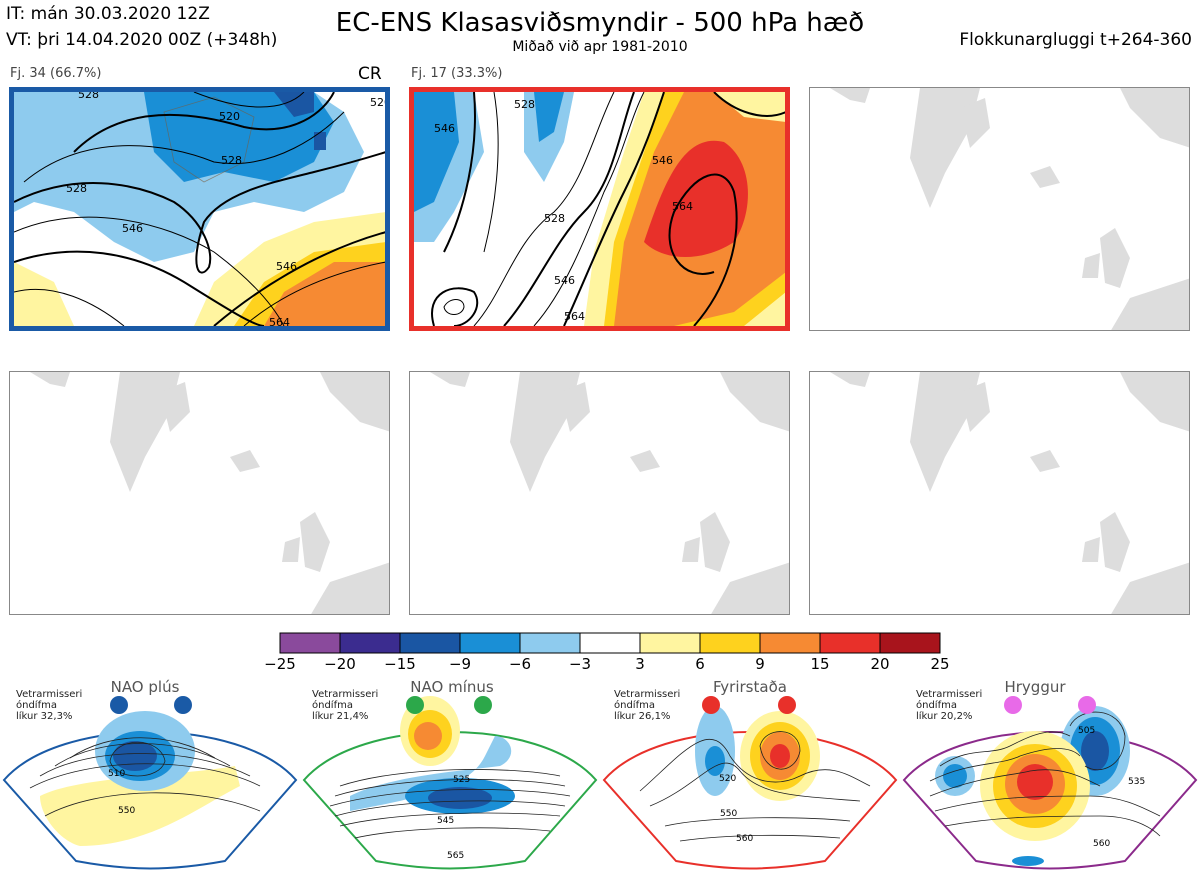 This screenshot has height=871, width=1200. Describe the element at coordinates (700, 664) in the screenshot. I see `colorbar-tick-label: 6` at that location.